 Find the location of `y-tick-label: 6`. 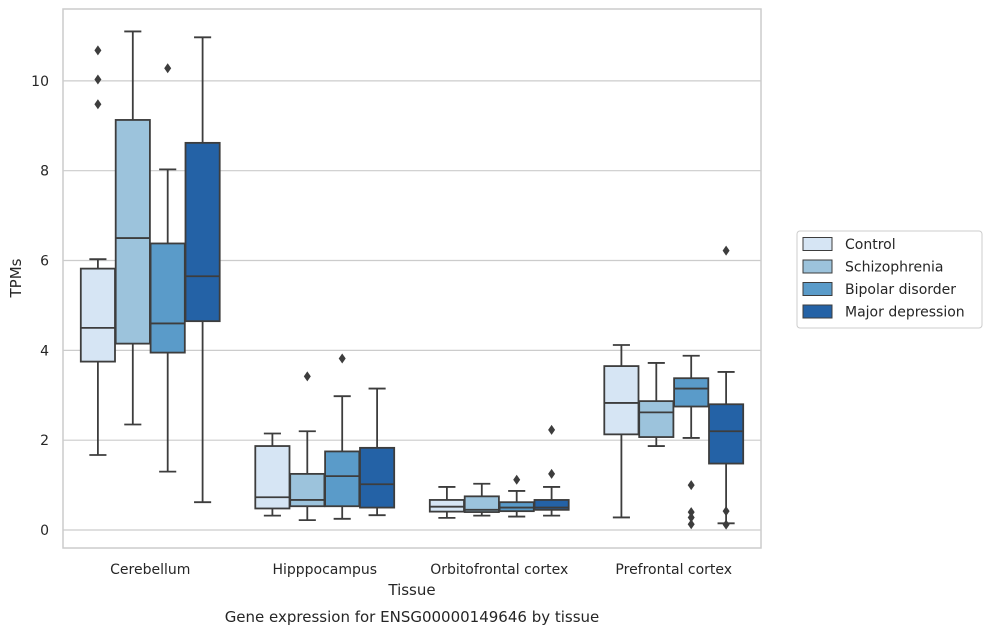

y-tick-label: 6 is located at coordinates (44, 262).